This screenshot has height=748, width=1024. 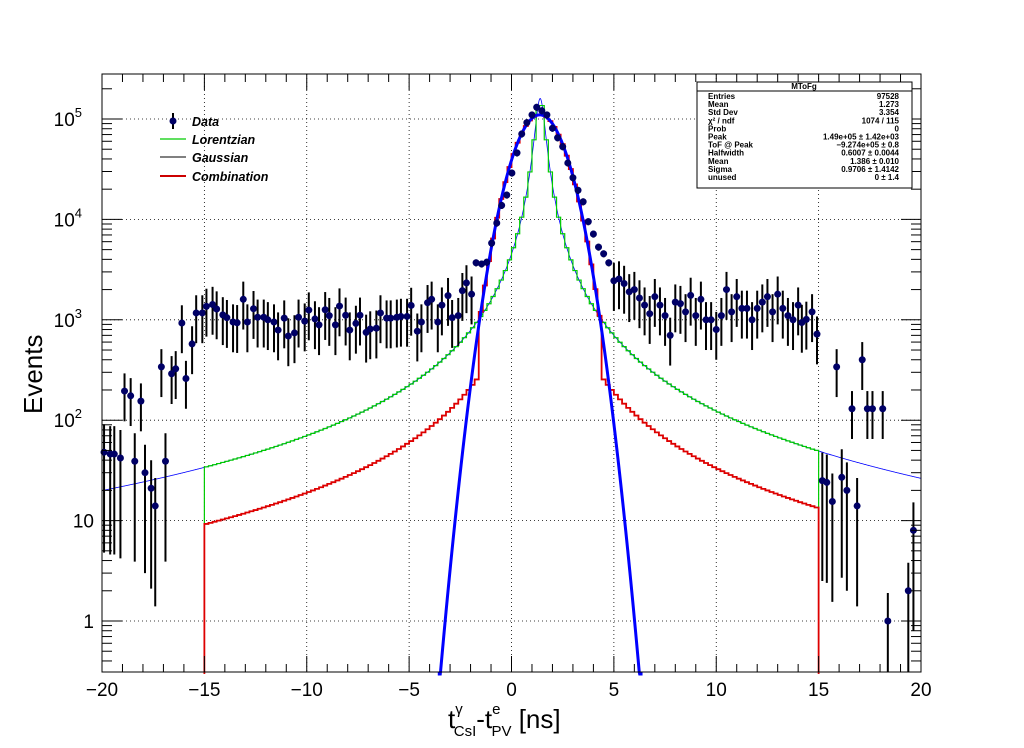 What do you see at coordinates (881, 120) in the screenshot?
I see `stats-value: 1074 / 115` at bounding box center [881, 120].